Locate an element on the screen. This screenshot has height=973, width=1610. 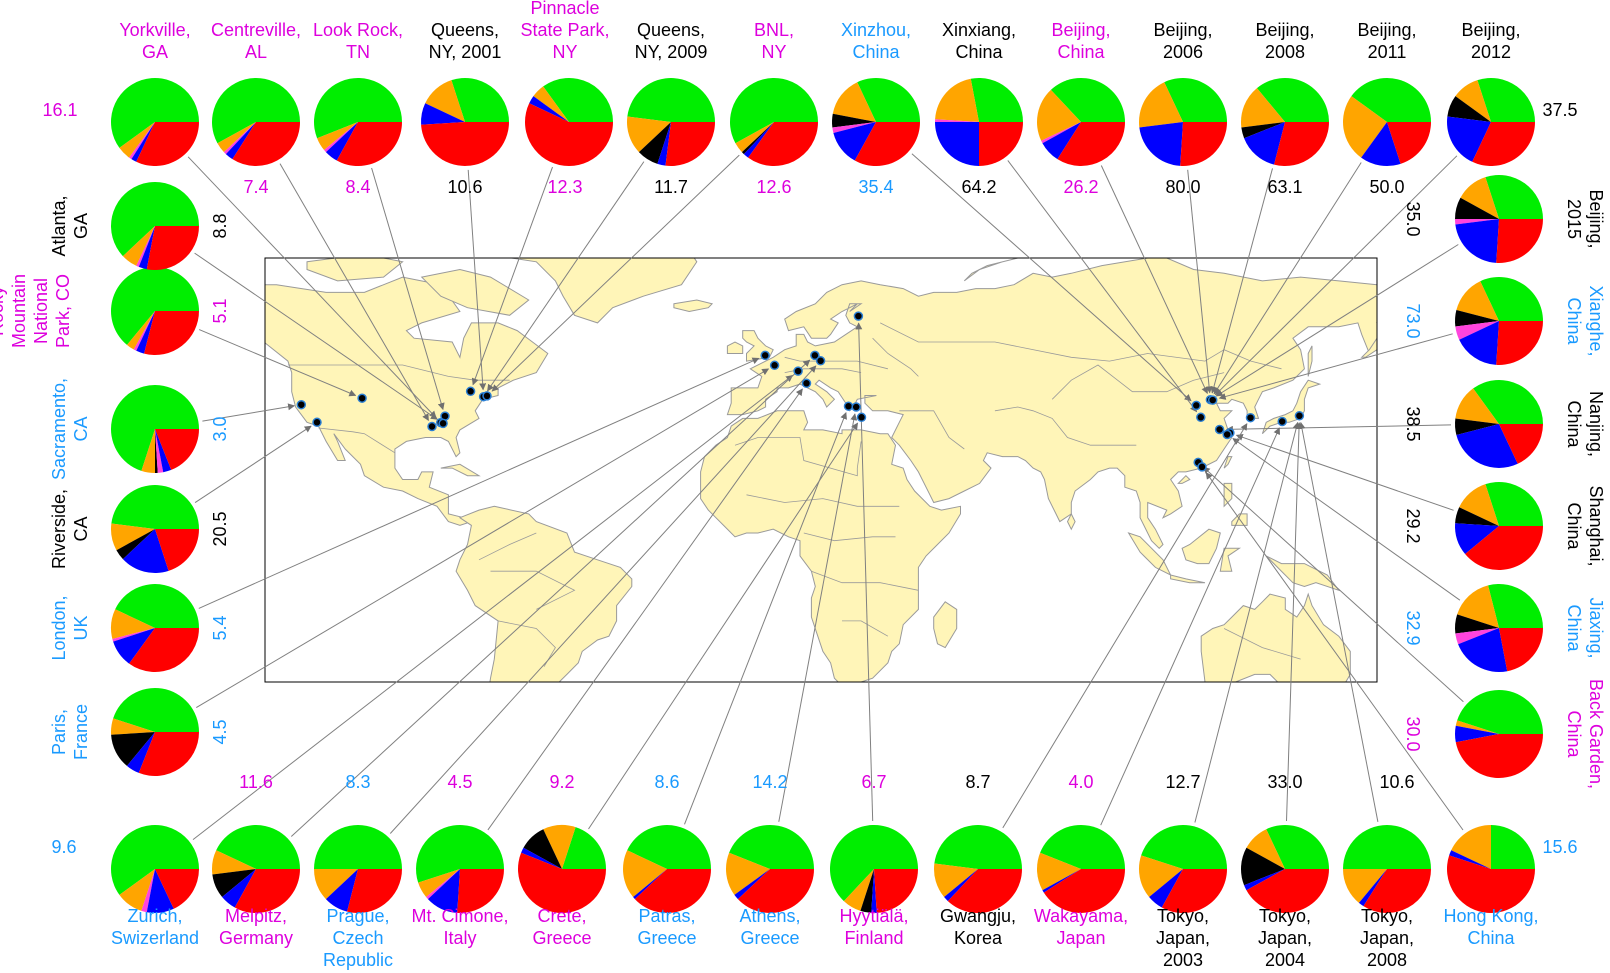
site-label-line: Prague, is located at coordinates (357, 916).